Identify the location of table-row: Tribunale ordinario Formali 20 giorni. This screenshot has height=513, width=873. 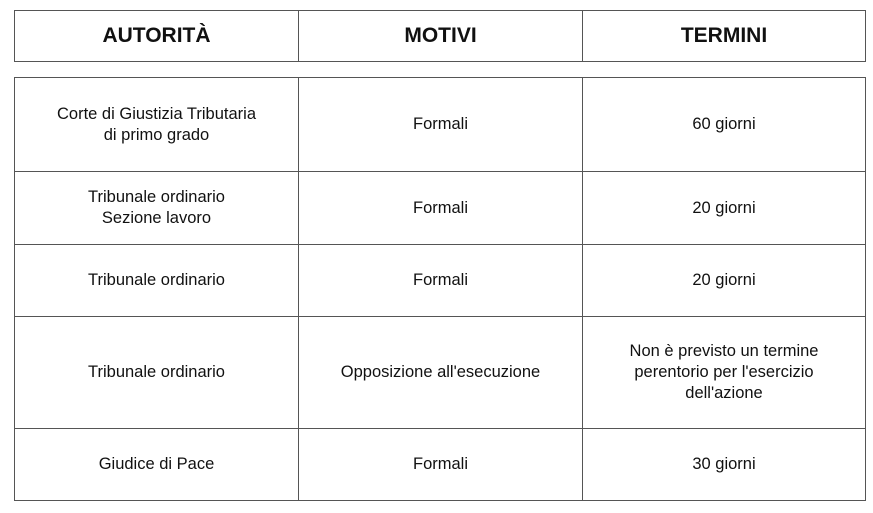
(440, 280).